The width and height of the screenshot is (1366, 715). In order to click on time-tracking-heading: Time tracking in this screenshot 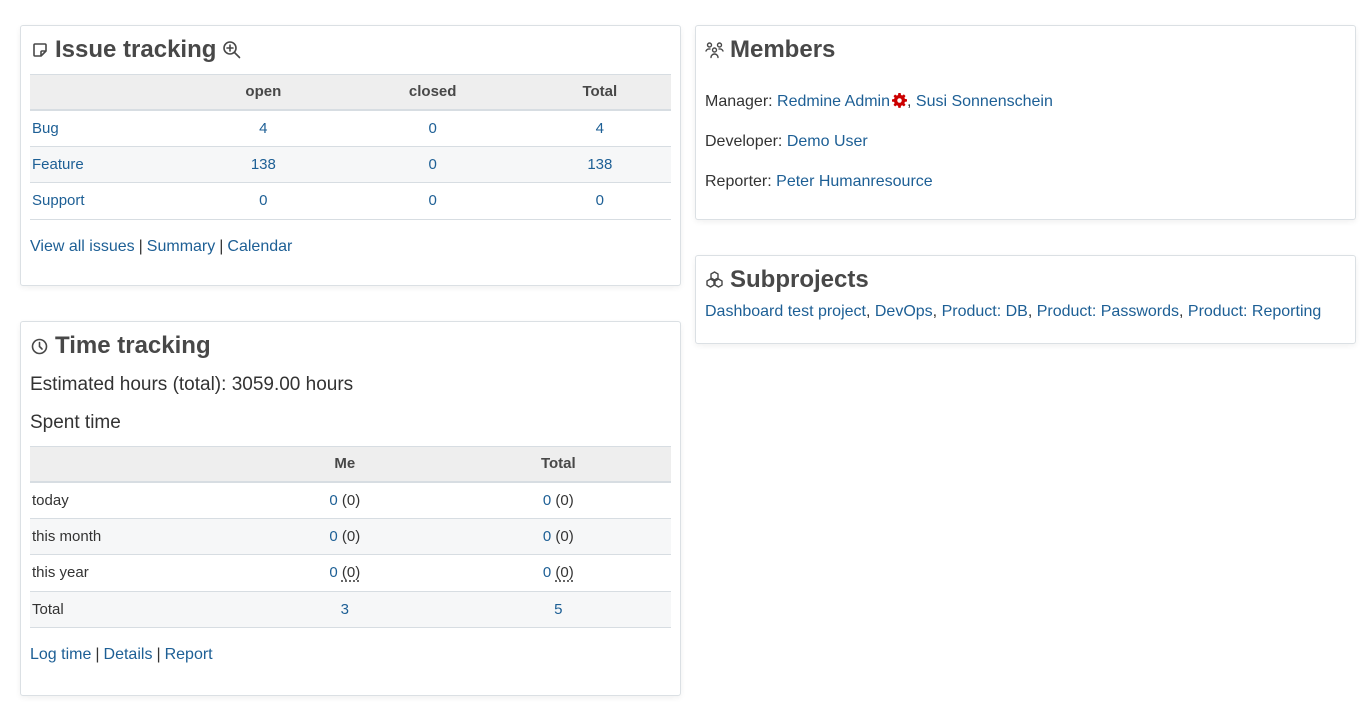, I will do `click(350, 346)`.